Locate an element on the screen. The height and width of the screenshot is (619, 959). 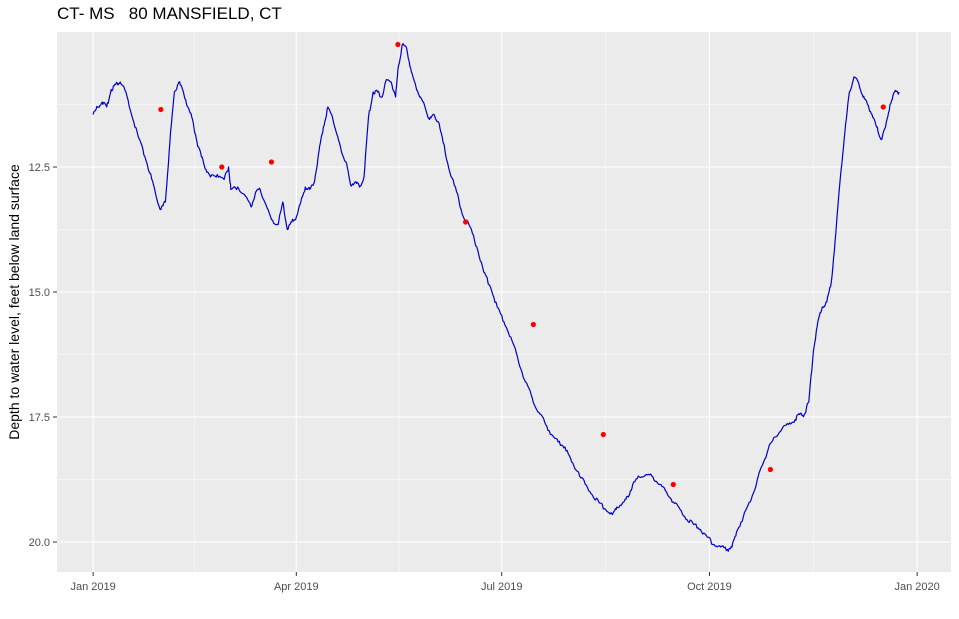
y-tick-label: 20.0 is located at coordinates (39, 543).